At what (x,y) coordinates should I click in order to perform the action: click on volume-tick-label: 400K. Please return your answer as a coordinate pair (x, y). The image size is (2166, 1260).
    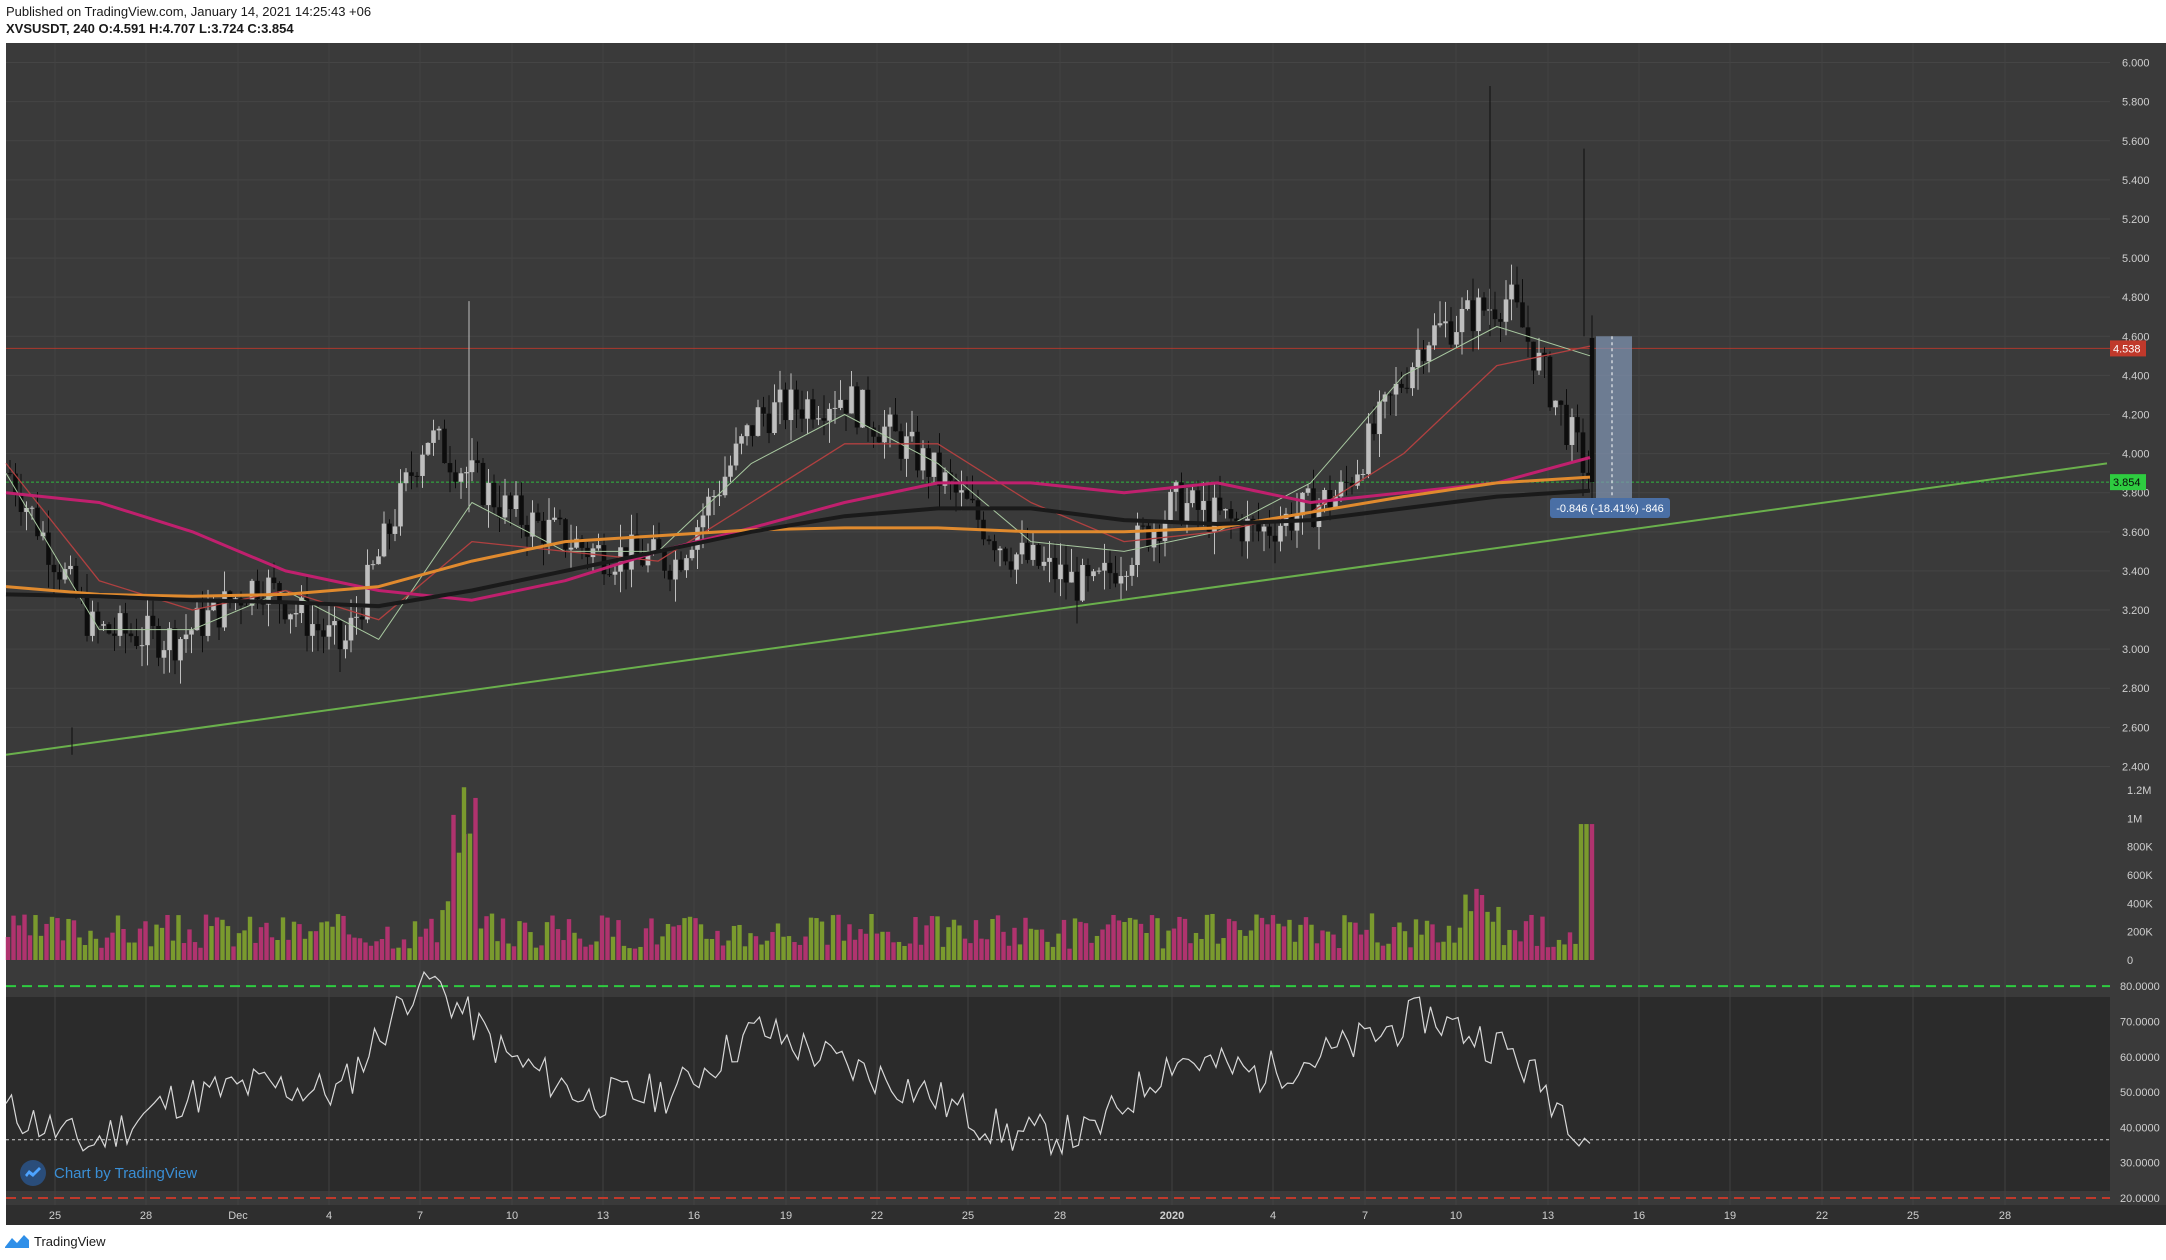
    Looking at the image, I should click on (2140, 904).